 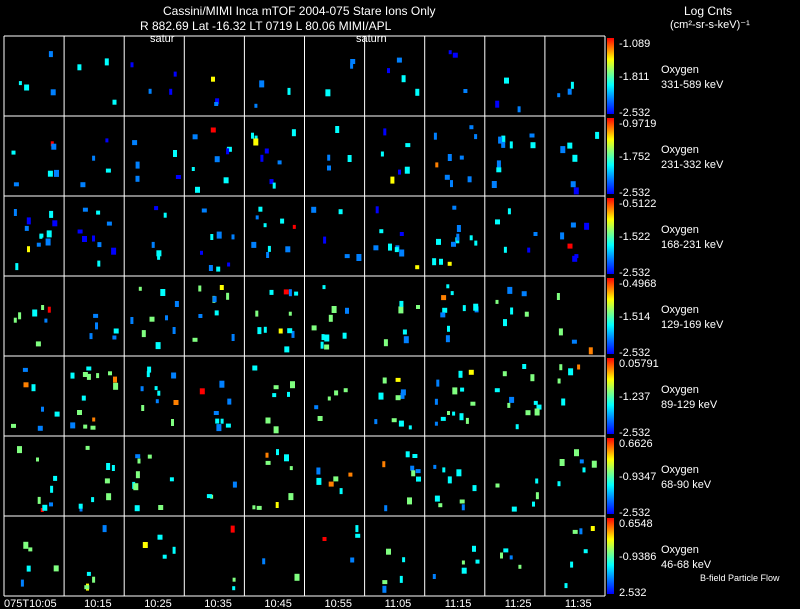 I want to click on colorbar-min-label: -2.532, so click(x=634, y=113).